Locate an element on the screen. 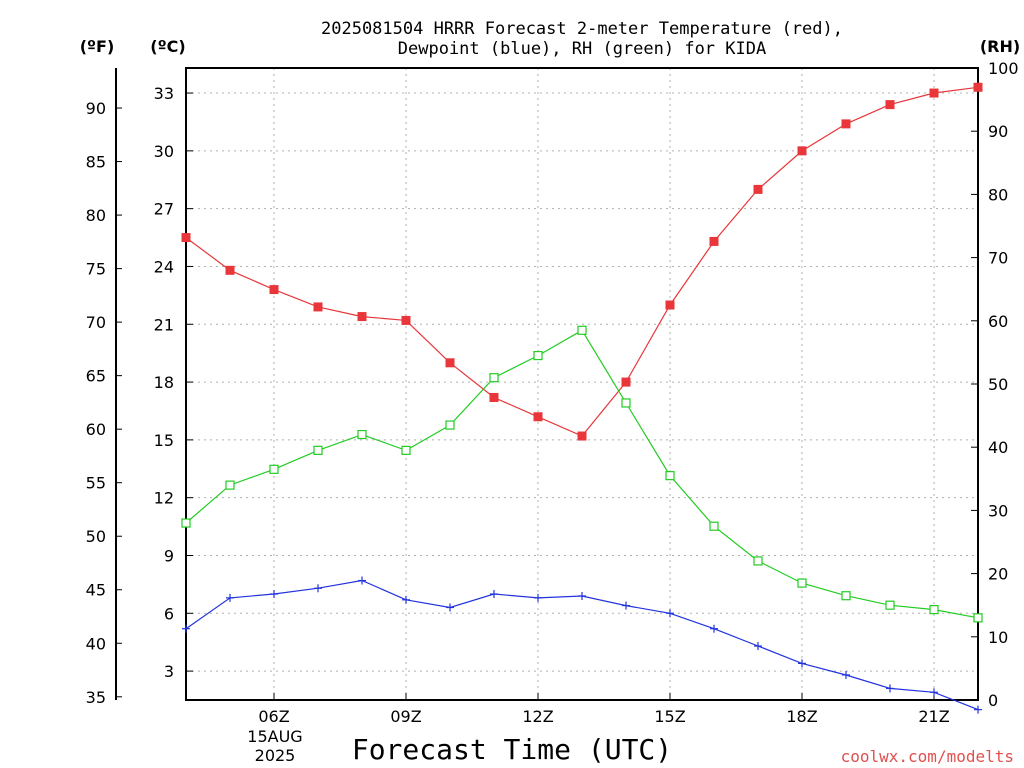 The image size is (1024, 768). celsius-tick-label: 21 is located at coordinates (164, 324).